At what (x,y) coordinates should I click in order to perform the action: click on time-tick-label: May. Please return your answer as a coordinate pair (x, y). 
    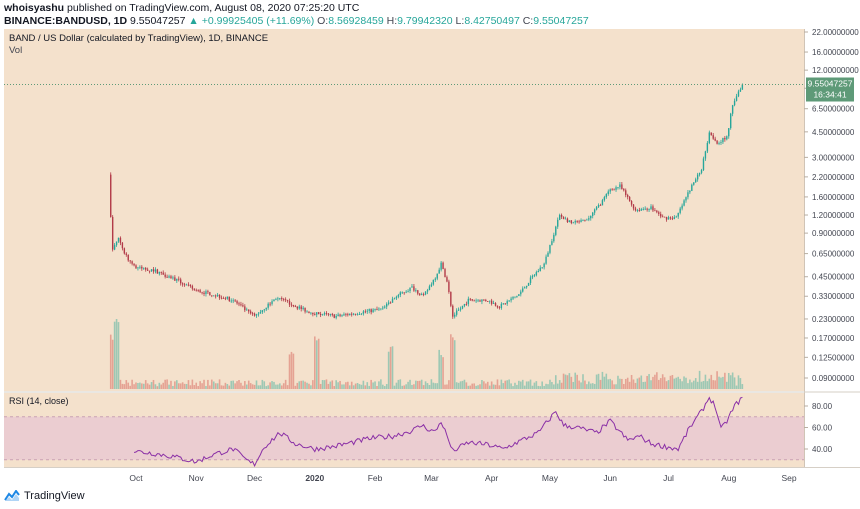
    Looking at the image, I should click on (550, 478).